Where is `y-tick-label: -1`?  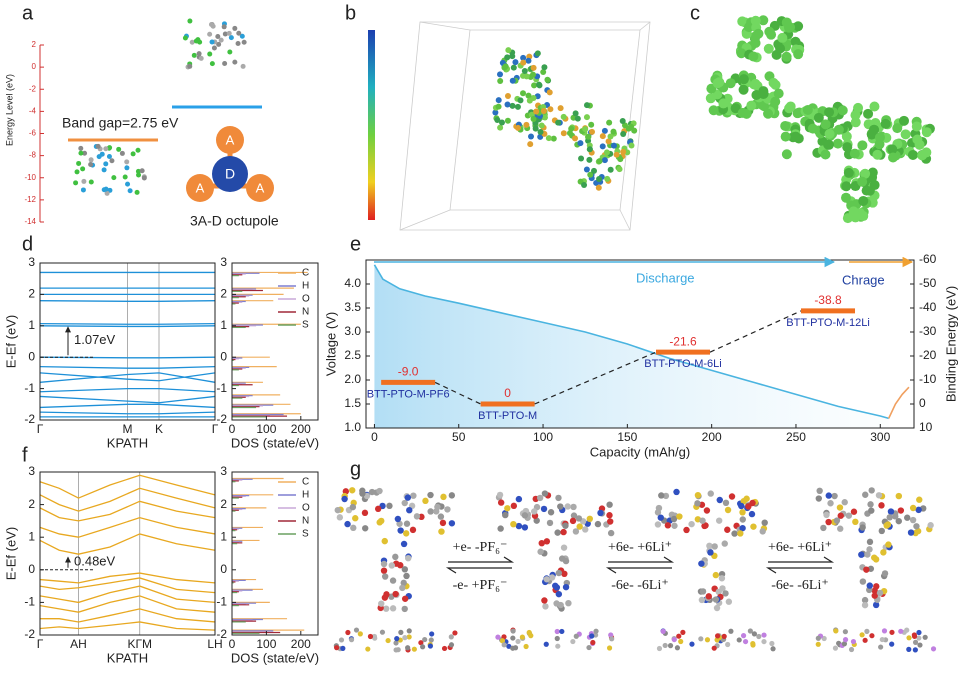
y-tick-label: -1 is located at coordinates (221, 388).